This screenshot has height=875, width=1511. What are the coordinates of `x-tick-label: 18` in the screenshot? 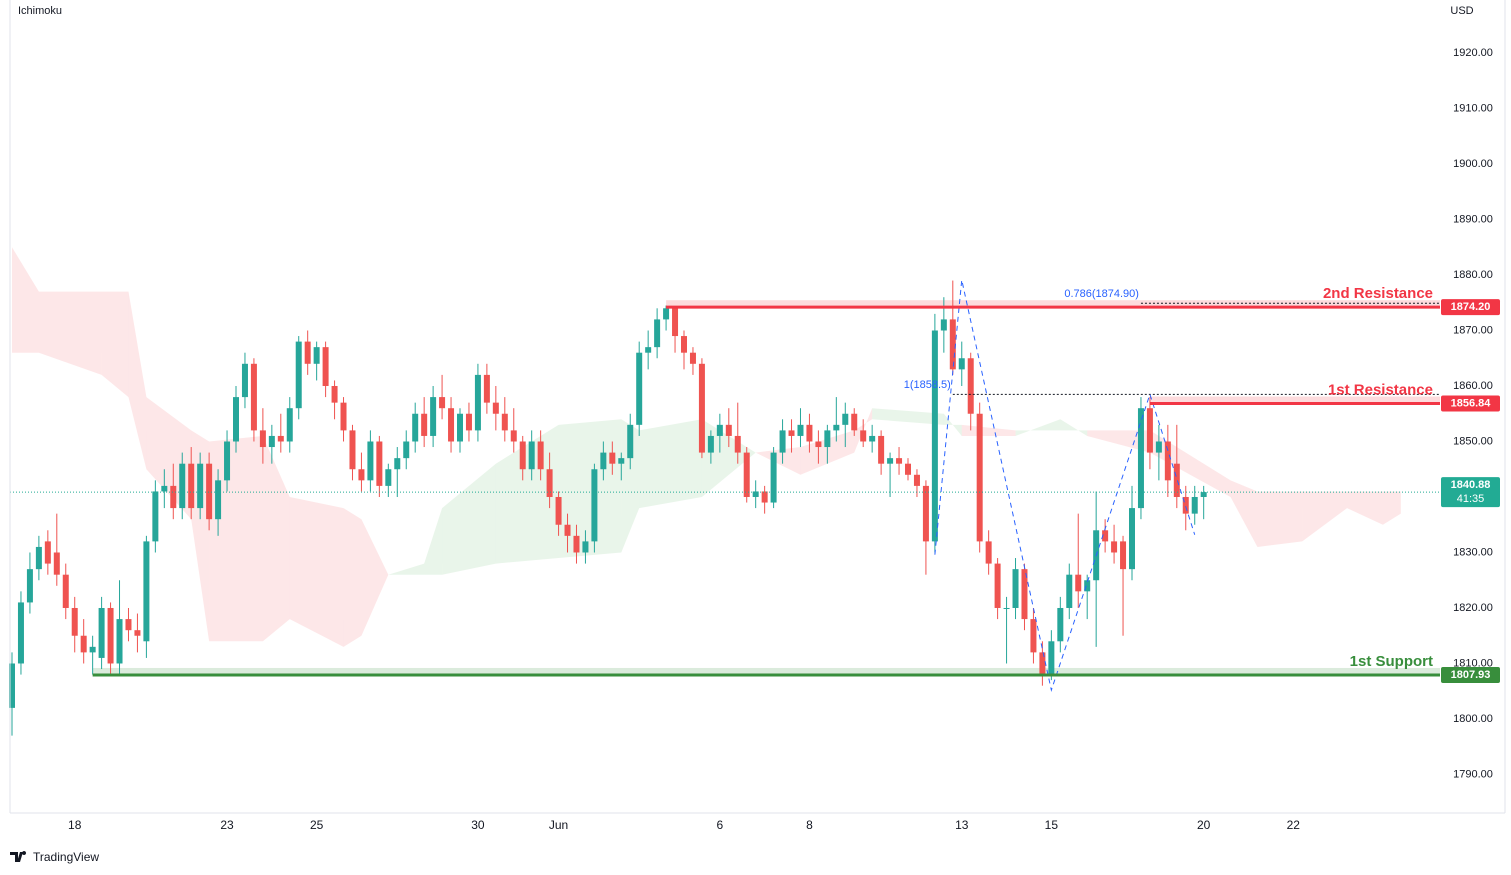 It's located at (75, 825).